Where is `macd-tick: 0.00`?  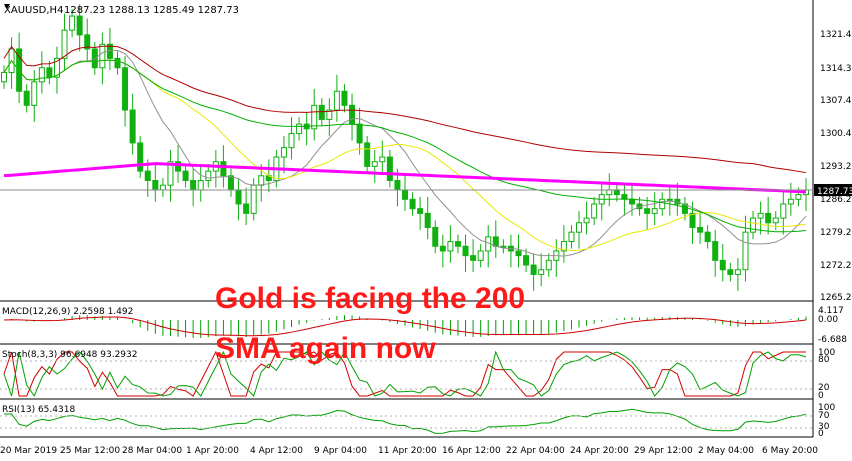
macd-tick: 0.00 is located at coordinates (828, 320).